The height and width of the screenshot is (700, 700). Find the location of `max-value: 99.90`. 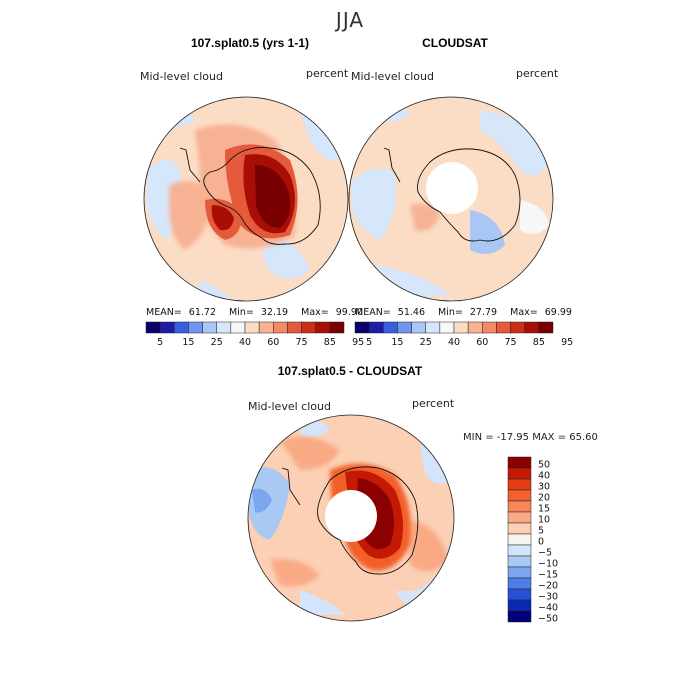

max-value: 99.90 is located at coordinates (349, 312).